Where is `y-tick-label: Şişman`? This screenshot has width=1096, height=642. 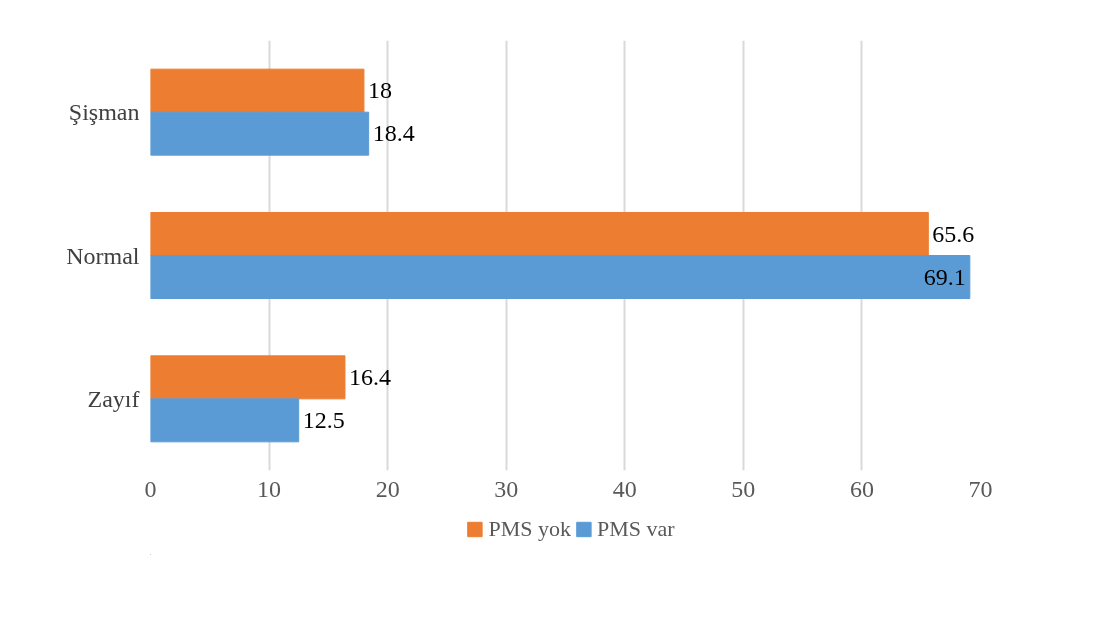
y-tick-label: Şişman is located at coordinates (104, 112).